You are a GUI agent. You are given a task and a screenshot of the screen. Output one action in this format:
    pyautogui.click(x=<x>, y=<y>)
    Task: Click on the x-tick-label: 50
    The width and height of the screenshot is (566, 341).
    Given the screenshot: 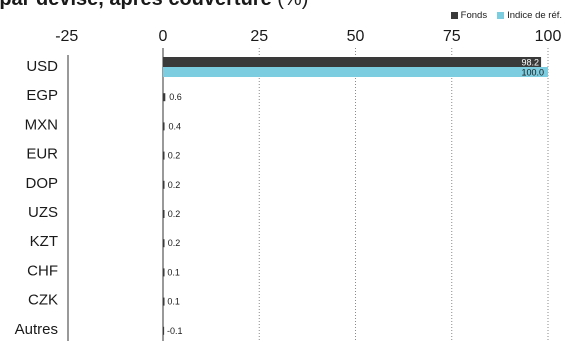 What is the action you would take?
    pyautogui.click(x=356, y=36)
    